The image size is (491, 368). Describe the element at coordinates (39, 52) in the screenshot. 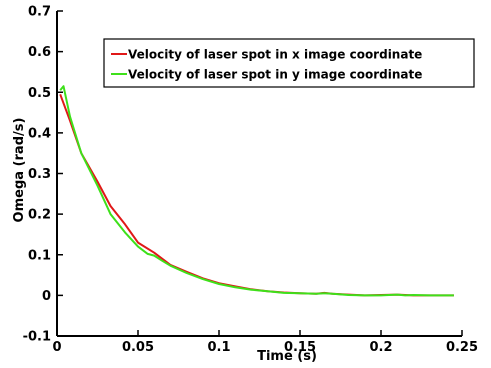

I see `y-tick-label: 0.6` at that location.